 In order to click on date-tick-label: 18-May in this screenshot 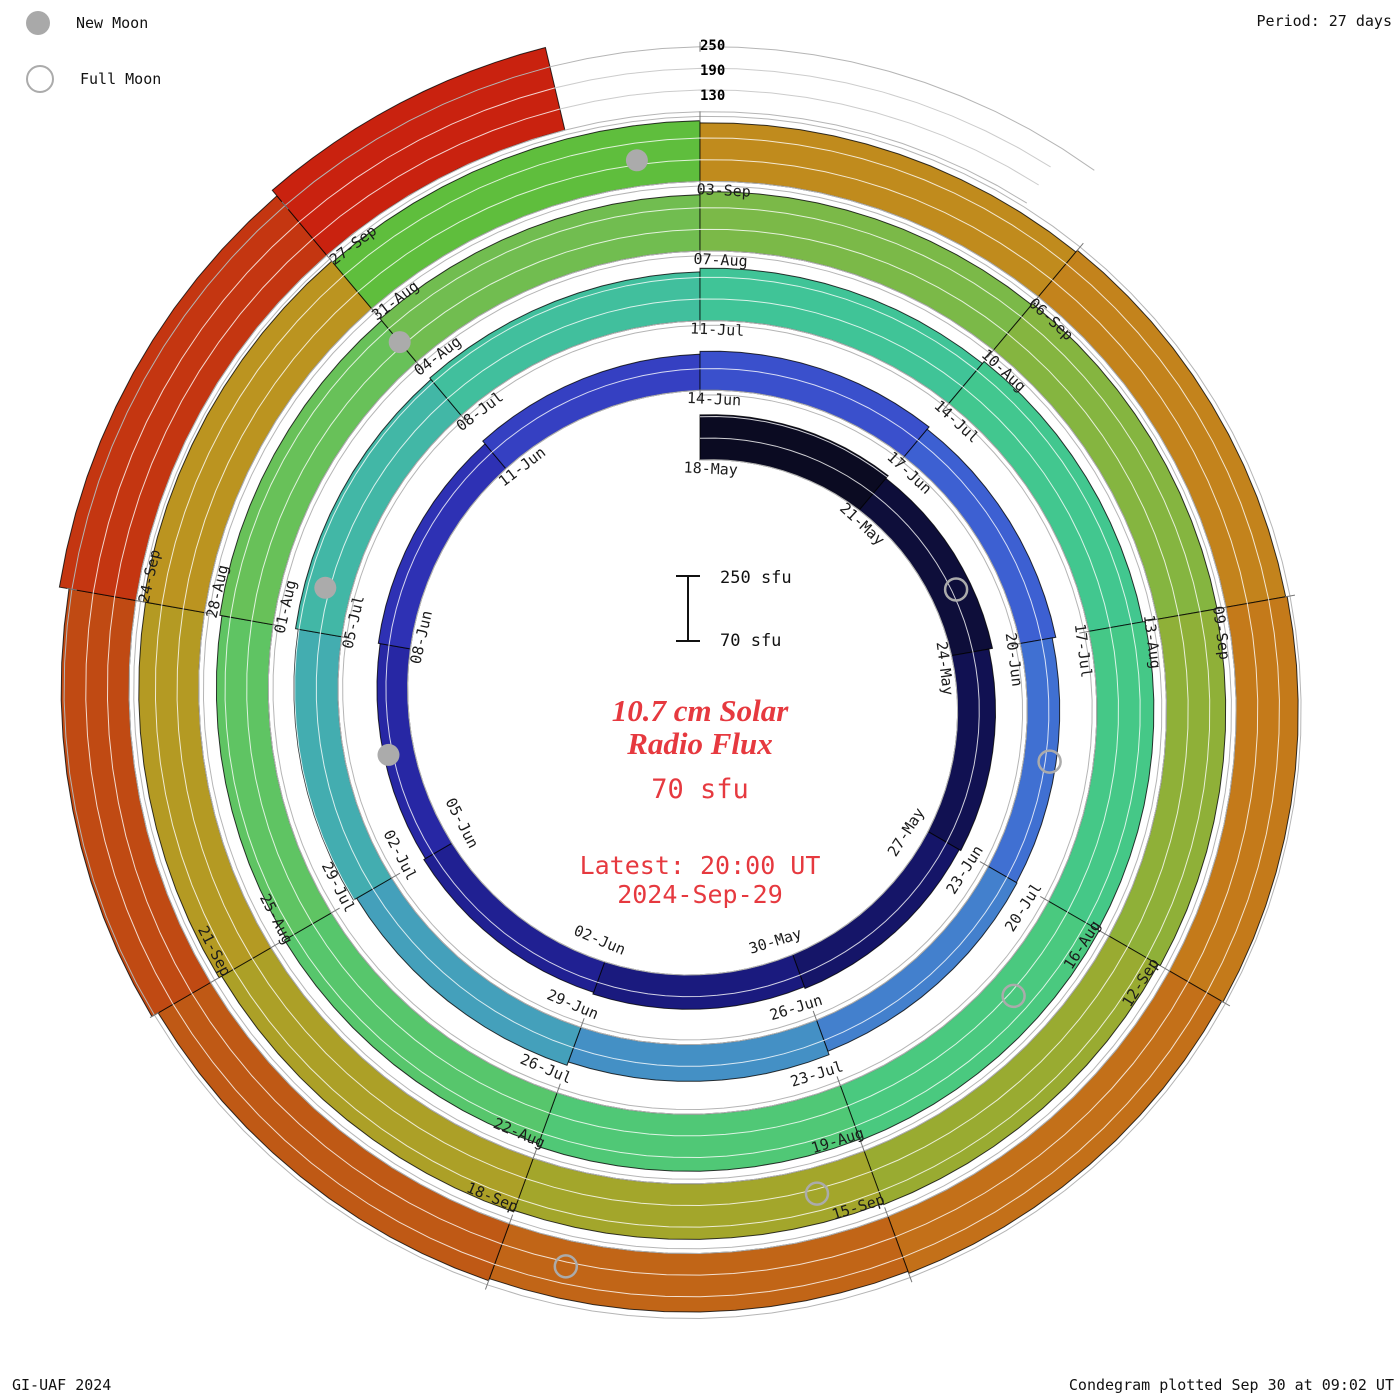, I will do `click(710, 468)`.